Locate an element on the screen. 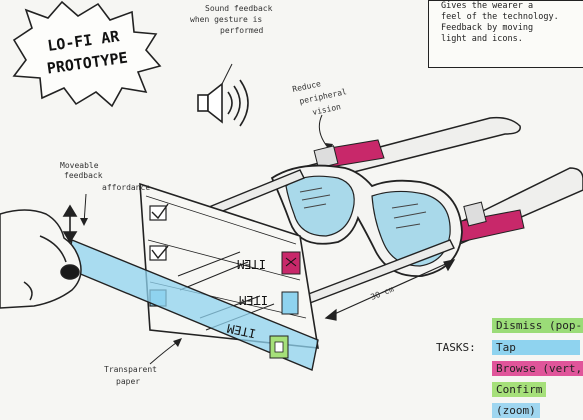  move-arrow-icon is located at coordinates (70, 224).